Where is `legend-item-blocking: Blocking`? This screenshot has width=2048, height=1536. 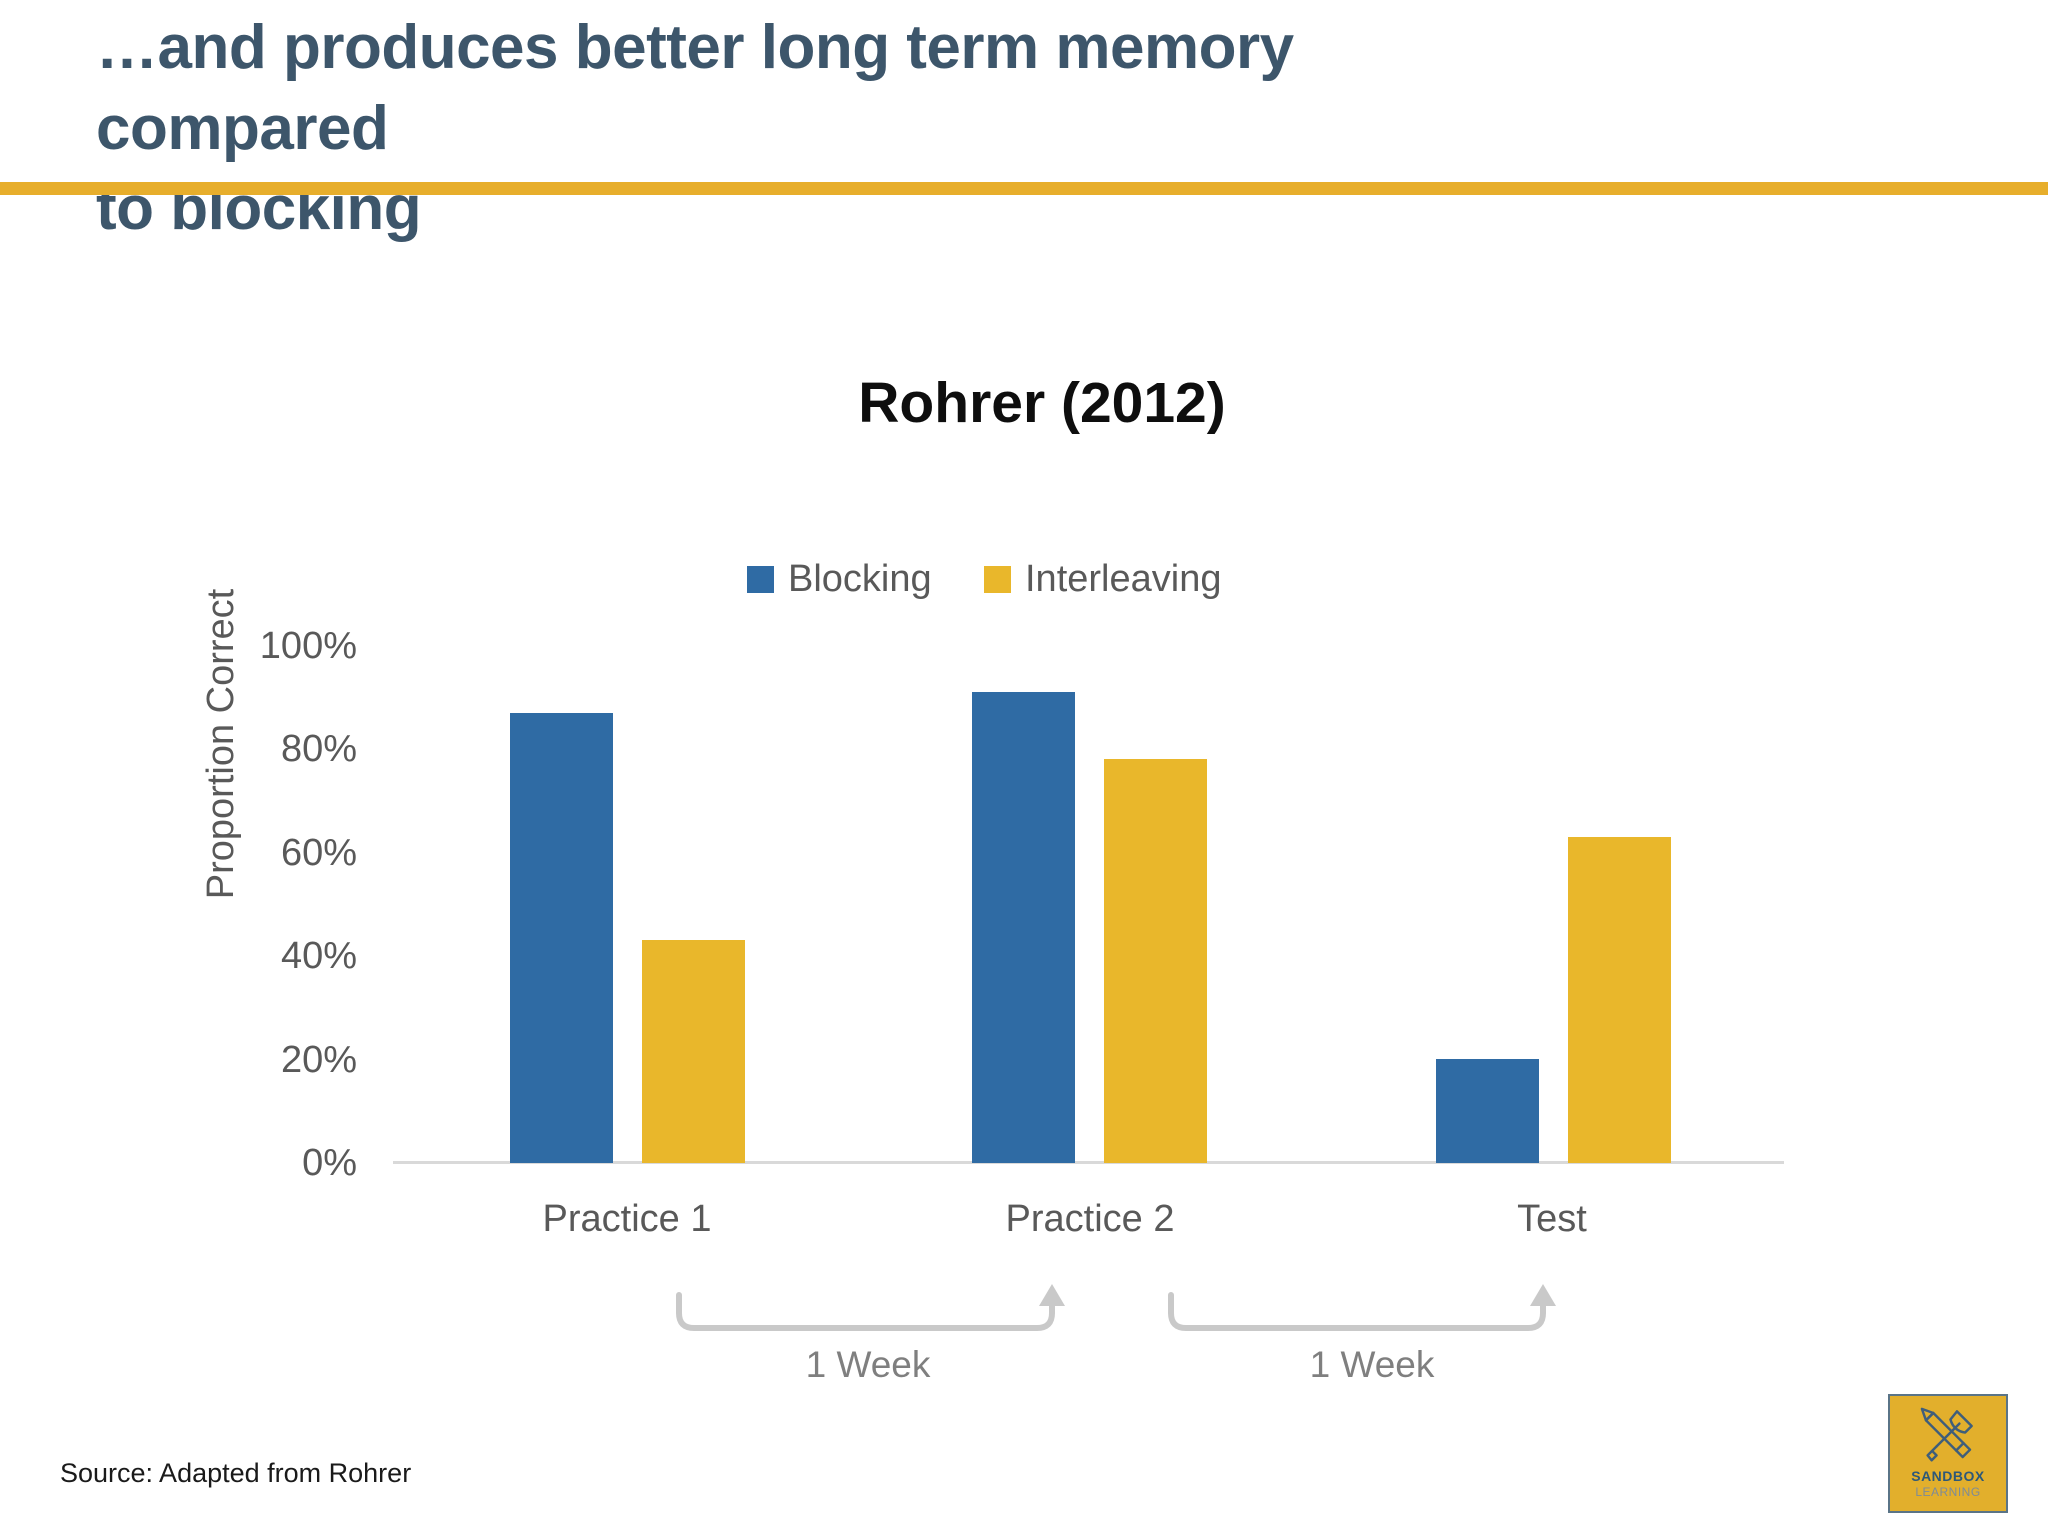 legend-item-blocking: Blocking is located at coordinates (839, 579).